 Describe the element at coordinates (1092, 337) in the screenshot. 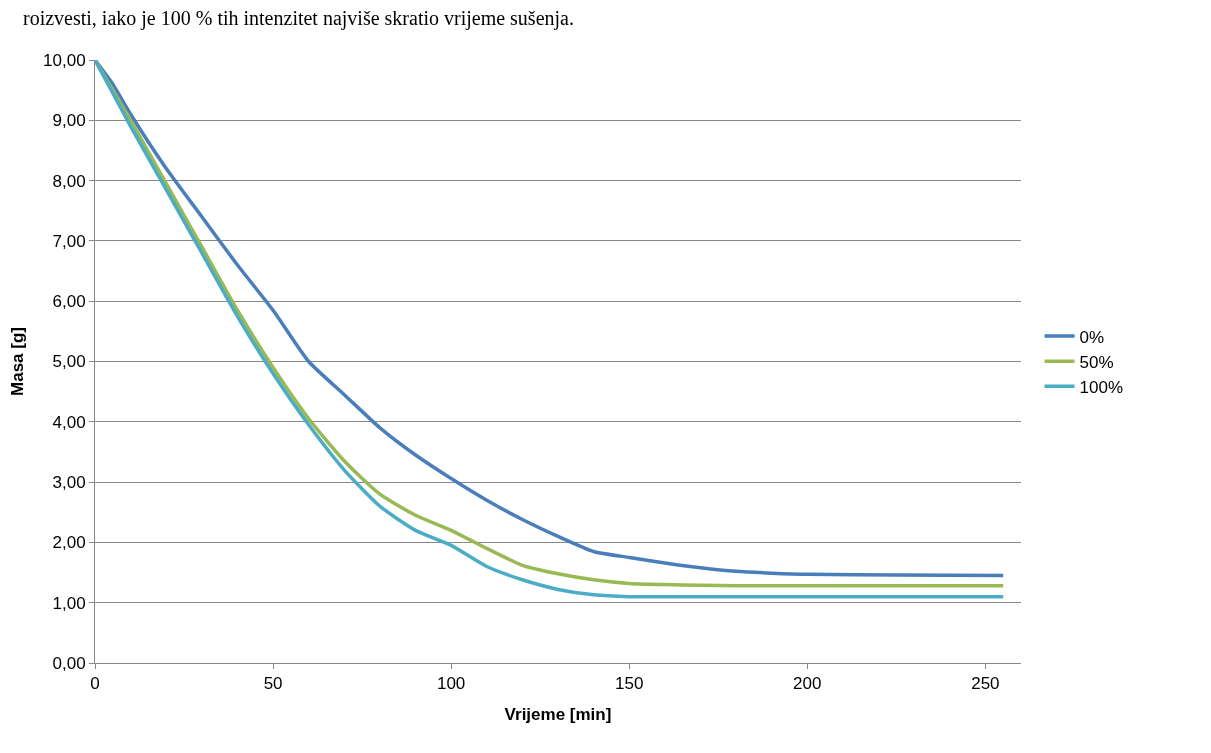

I see `legend-label: 0%` at that location.